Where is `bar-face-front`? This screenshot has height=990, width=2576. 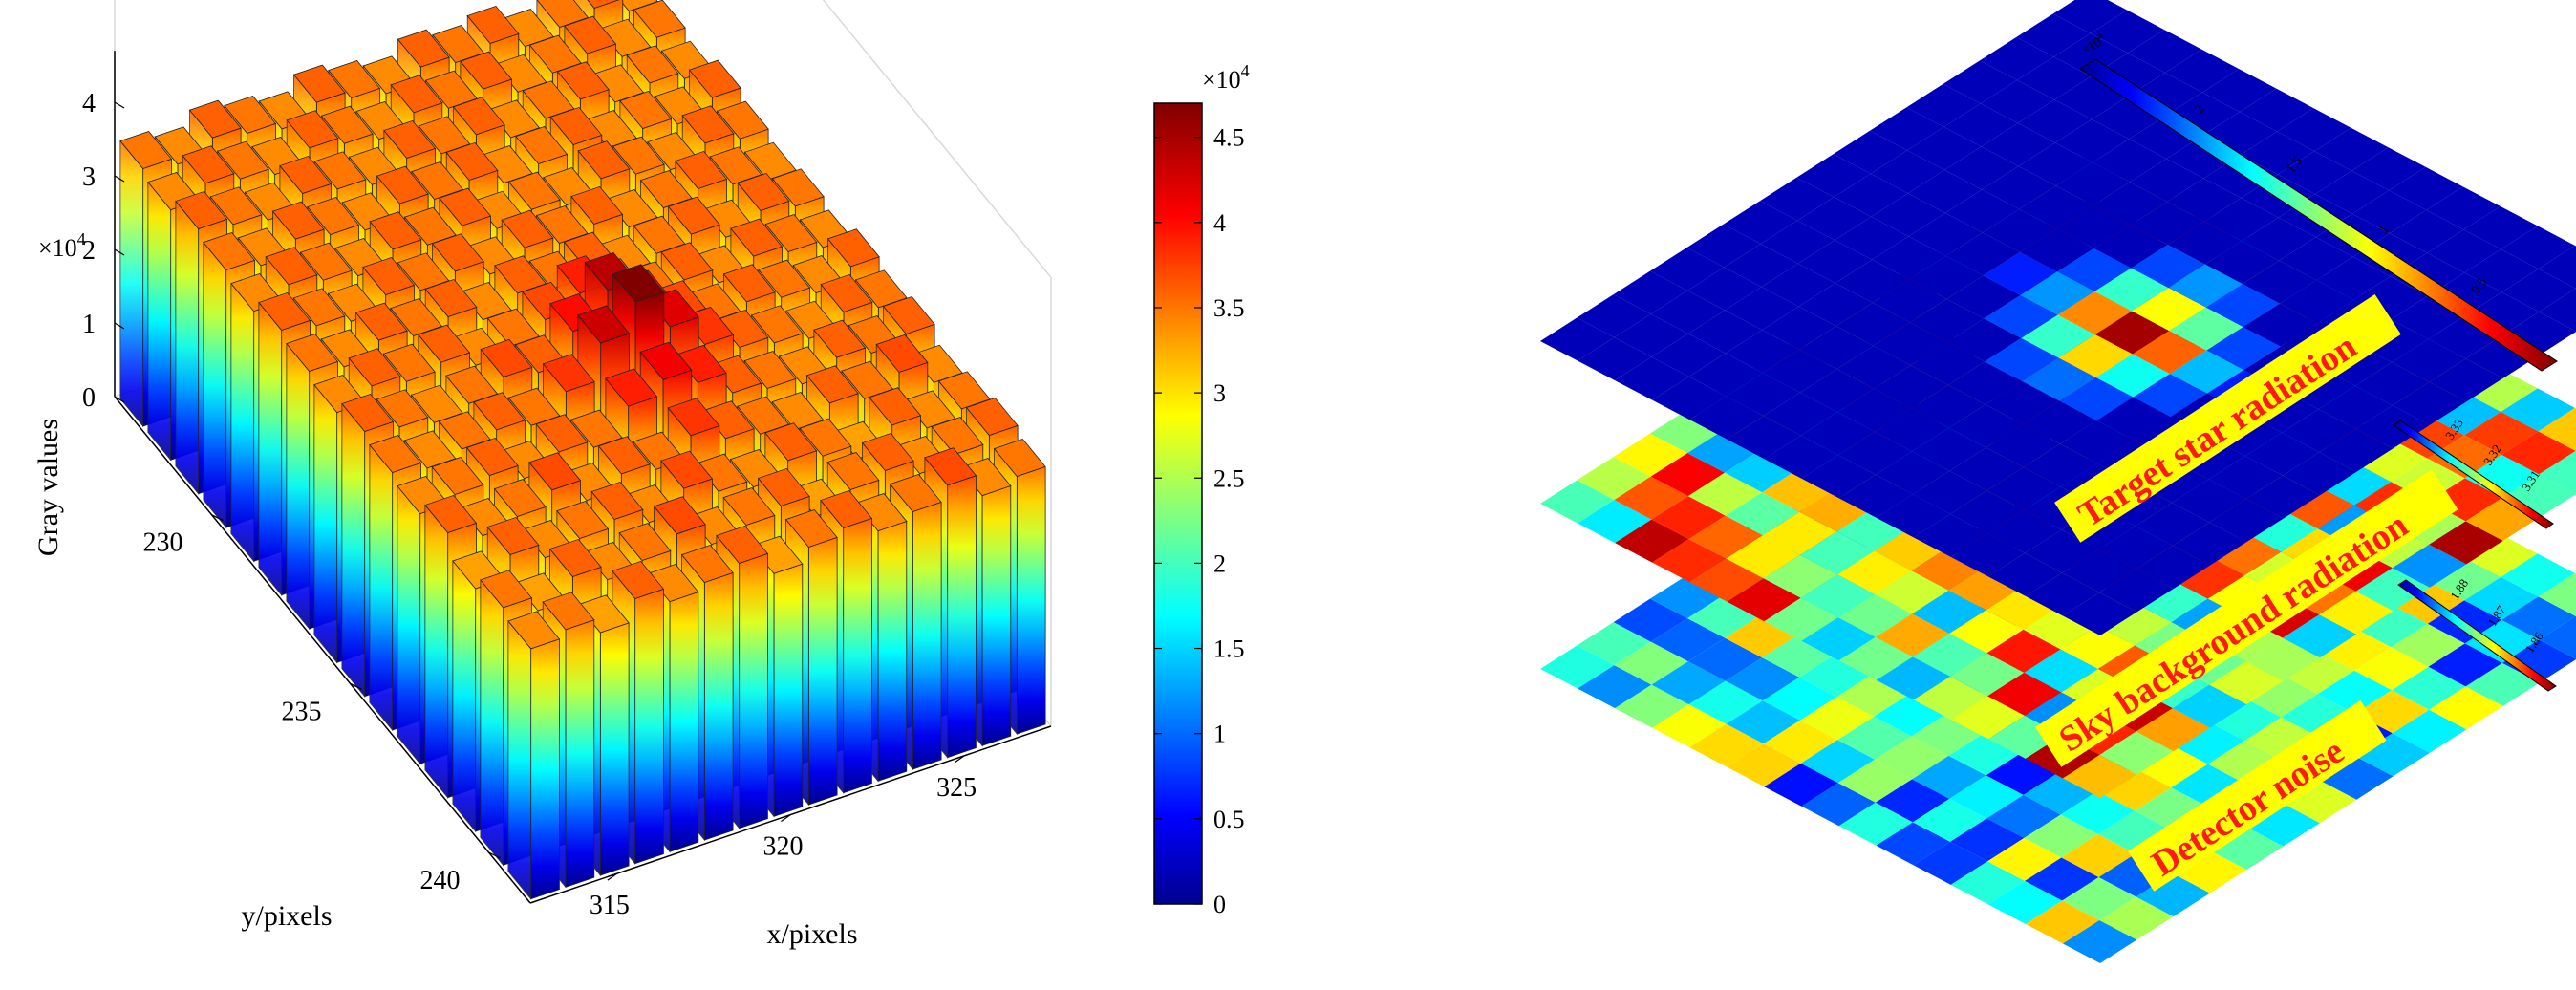 bar-face-front is located at coordinates (822, 671).